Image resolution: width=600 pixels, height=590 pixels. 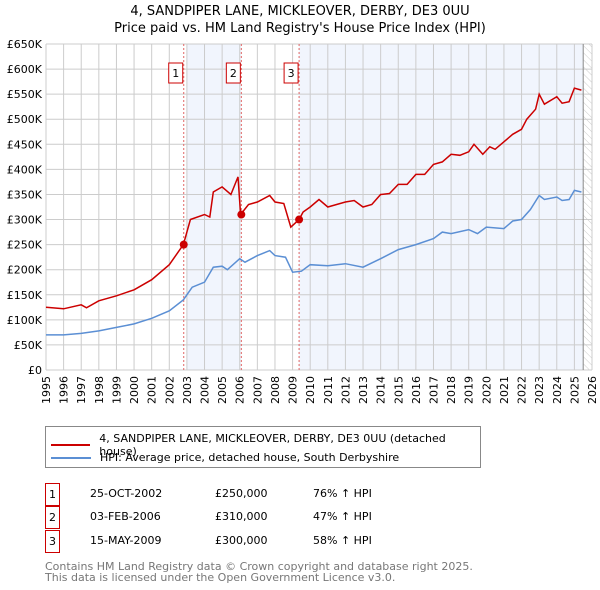 I want to click on shaded-range, so click(x=214, y=207).